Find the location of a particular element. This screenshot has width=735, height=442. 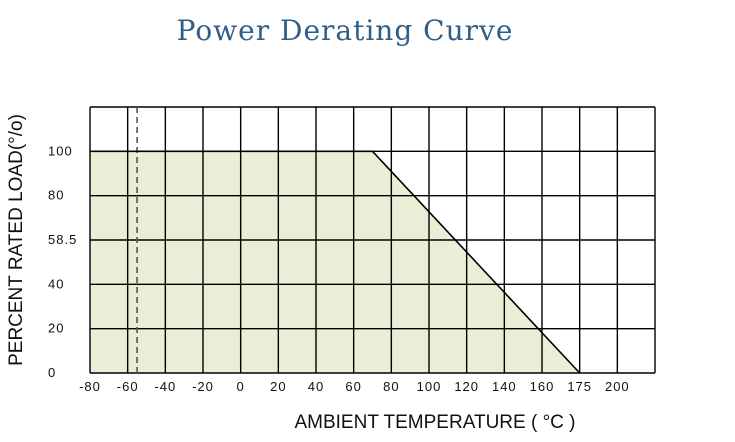

x-tick-label: -40 is located at coordinates (165, 386).